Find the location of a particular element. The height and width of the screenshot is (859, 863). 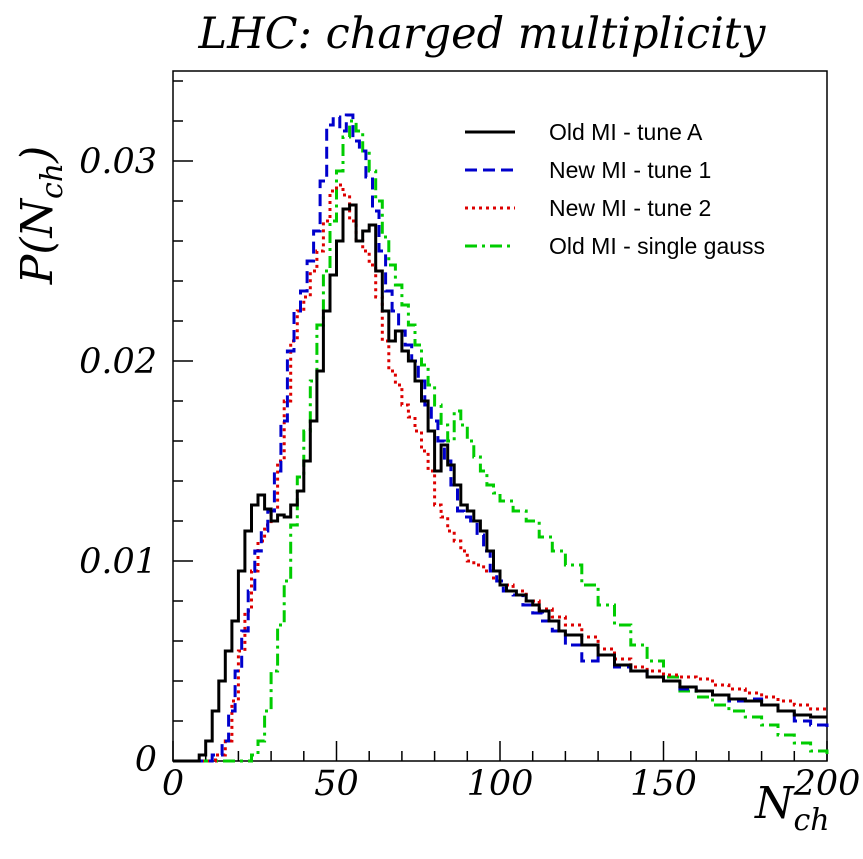

x-tick-label: 0 is located at coordinates (173, 784).